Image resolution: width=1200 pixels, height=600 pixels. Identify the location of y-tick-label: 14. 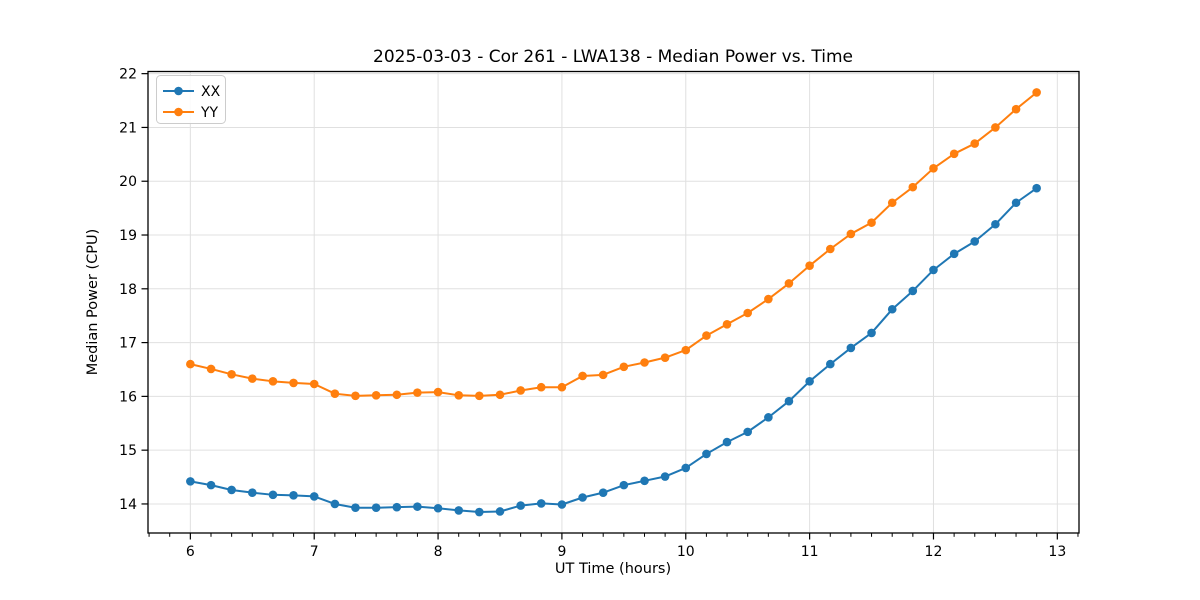
(128, 505).